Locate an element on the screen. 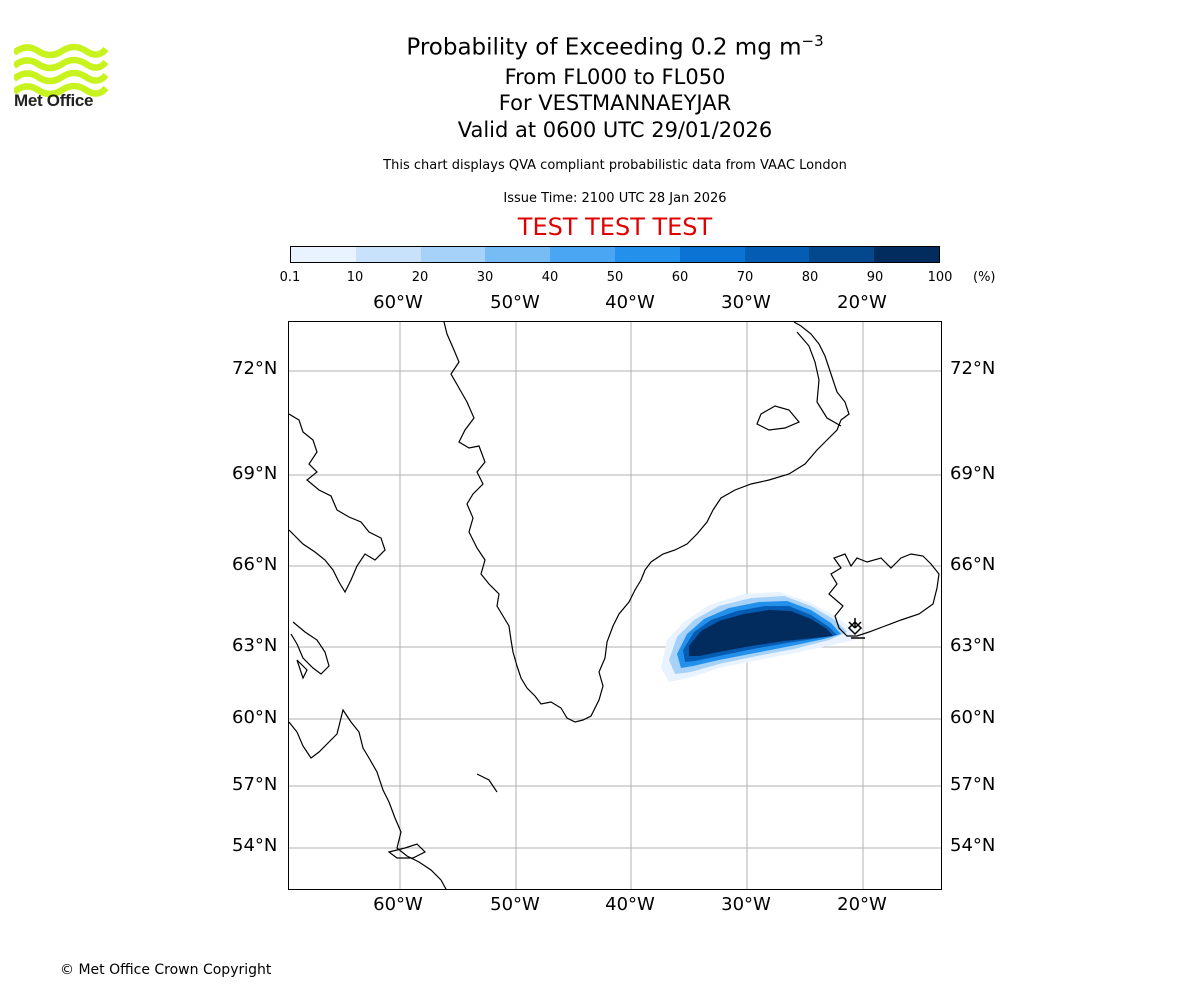 This screenshot has height=1000, width=1200. copyright-notice: © Met Office Crown Copyright is located at coordinates (166, 970).